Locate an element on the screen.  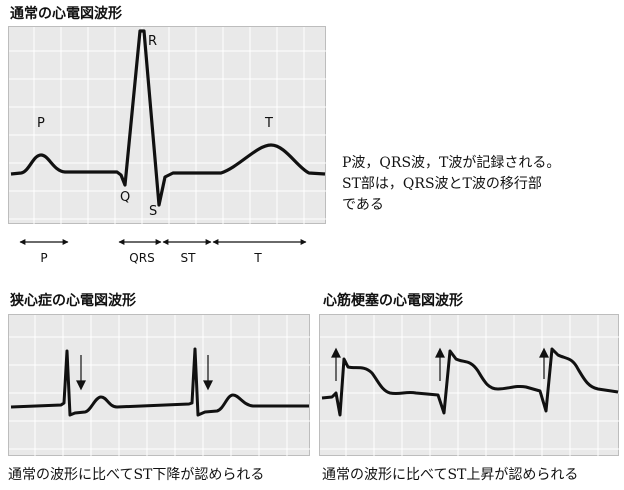
t-wave-label: T is located at coordinates (269, 123).